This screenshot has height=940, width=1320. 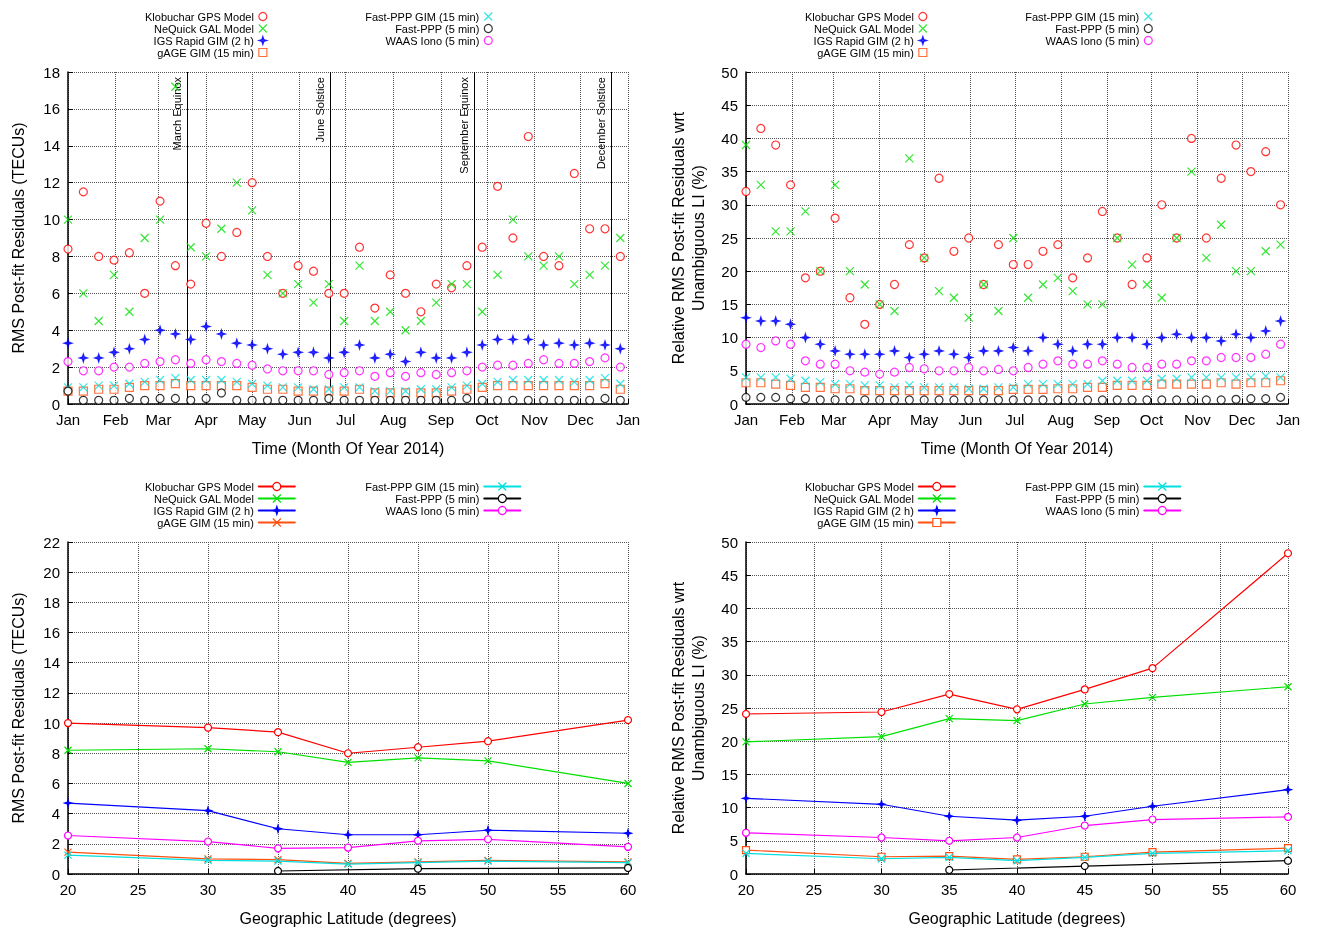 I want to click on x-axis-title: Time (Month Of Year 2014), so click(x=1017, y=448).